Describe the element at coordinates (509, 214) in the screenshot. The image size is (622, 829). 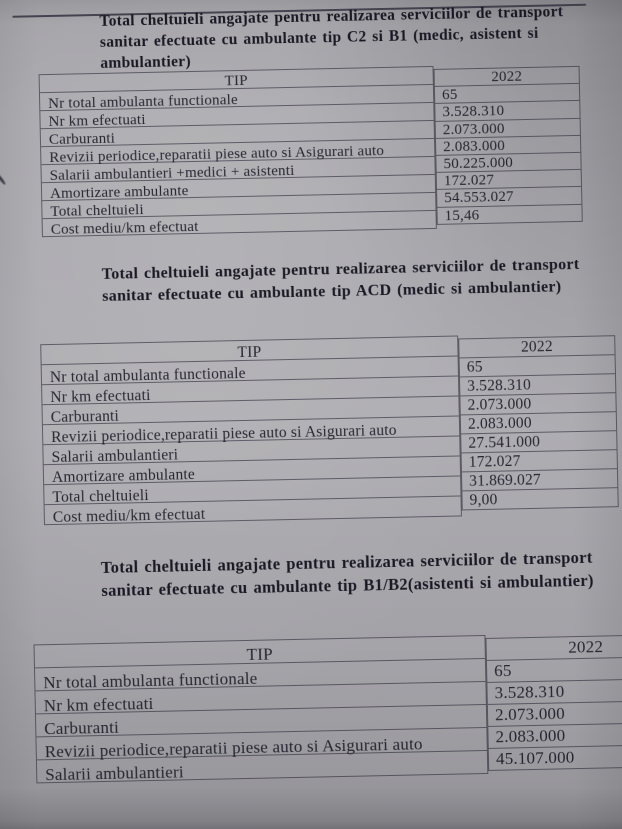
I see `row-value-cell: 15,46` at that location.